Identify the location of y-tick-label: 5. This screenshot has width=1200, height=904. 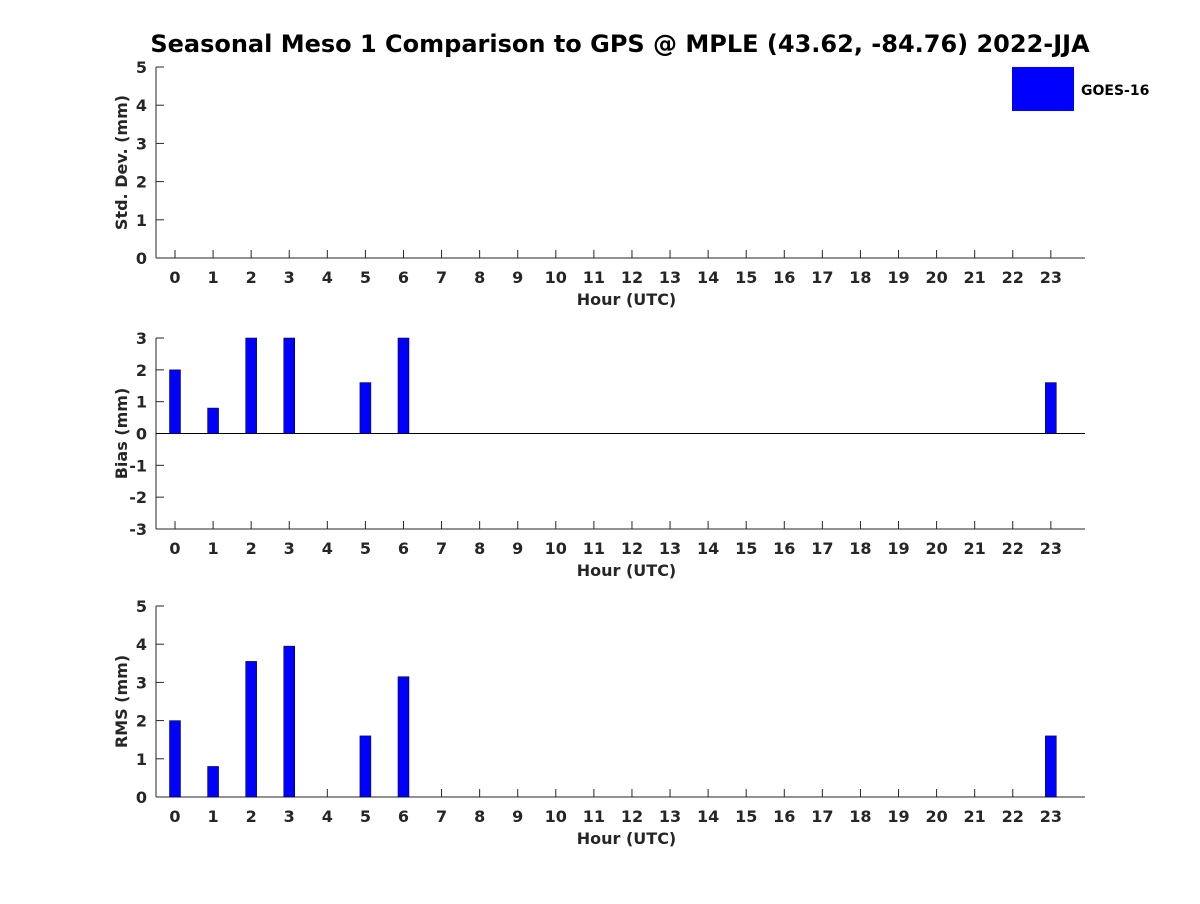
(141, 67).